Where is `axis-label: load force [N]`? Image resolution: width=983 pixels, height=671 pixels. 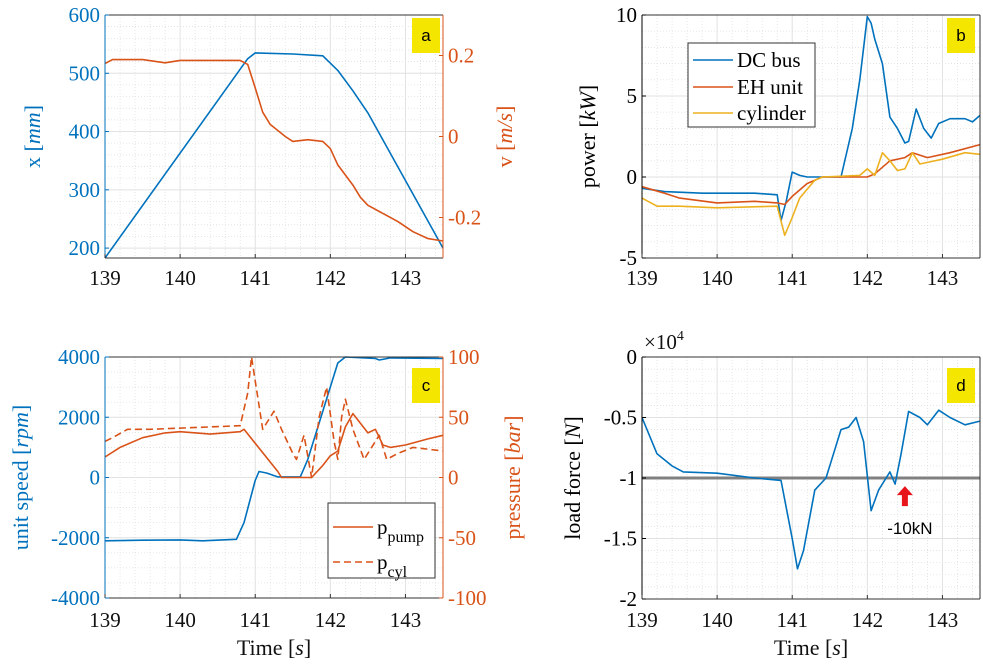 axis-label: load force [N] is located at coordinates (572, 477).